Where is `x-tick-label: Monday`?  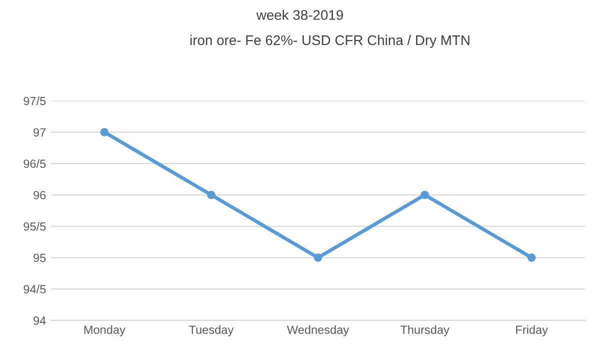 x-tick-label: Monday is located at coordinates (105, 330).